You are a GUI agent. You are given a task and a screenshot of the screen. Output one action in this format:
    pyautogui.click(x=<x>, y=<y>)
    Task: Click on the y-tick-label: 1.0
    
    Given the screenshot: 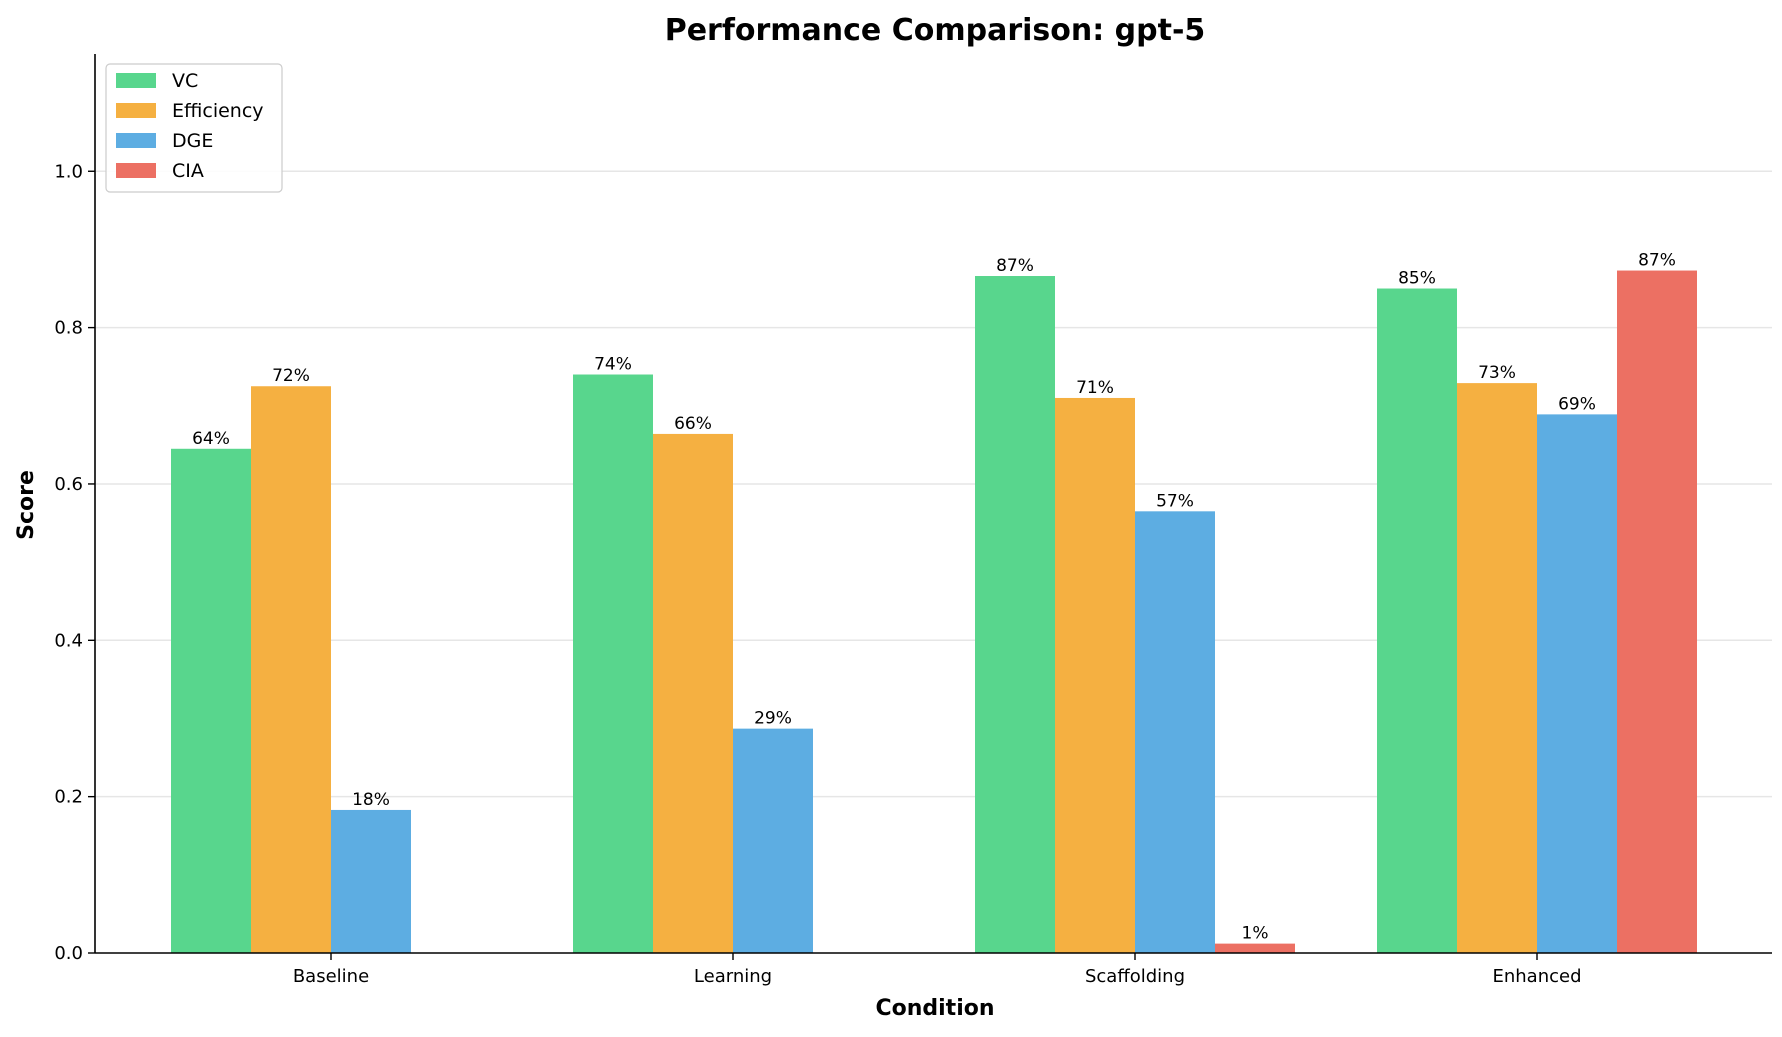 What is the action you would take?
    pyautogui.click(x=68, y=171)
    